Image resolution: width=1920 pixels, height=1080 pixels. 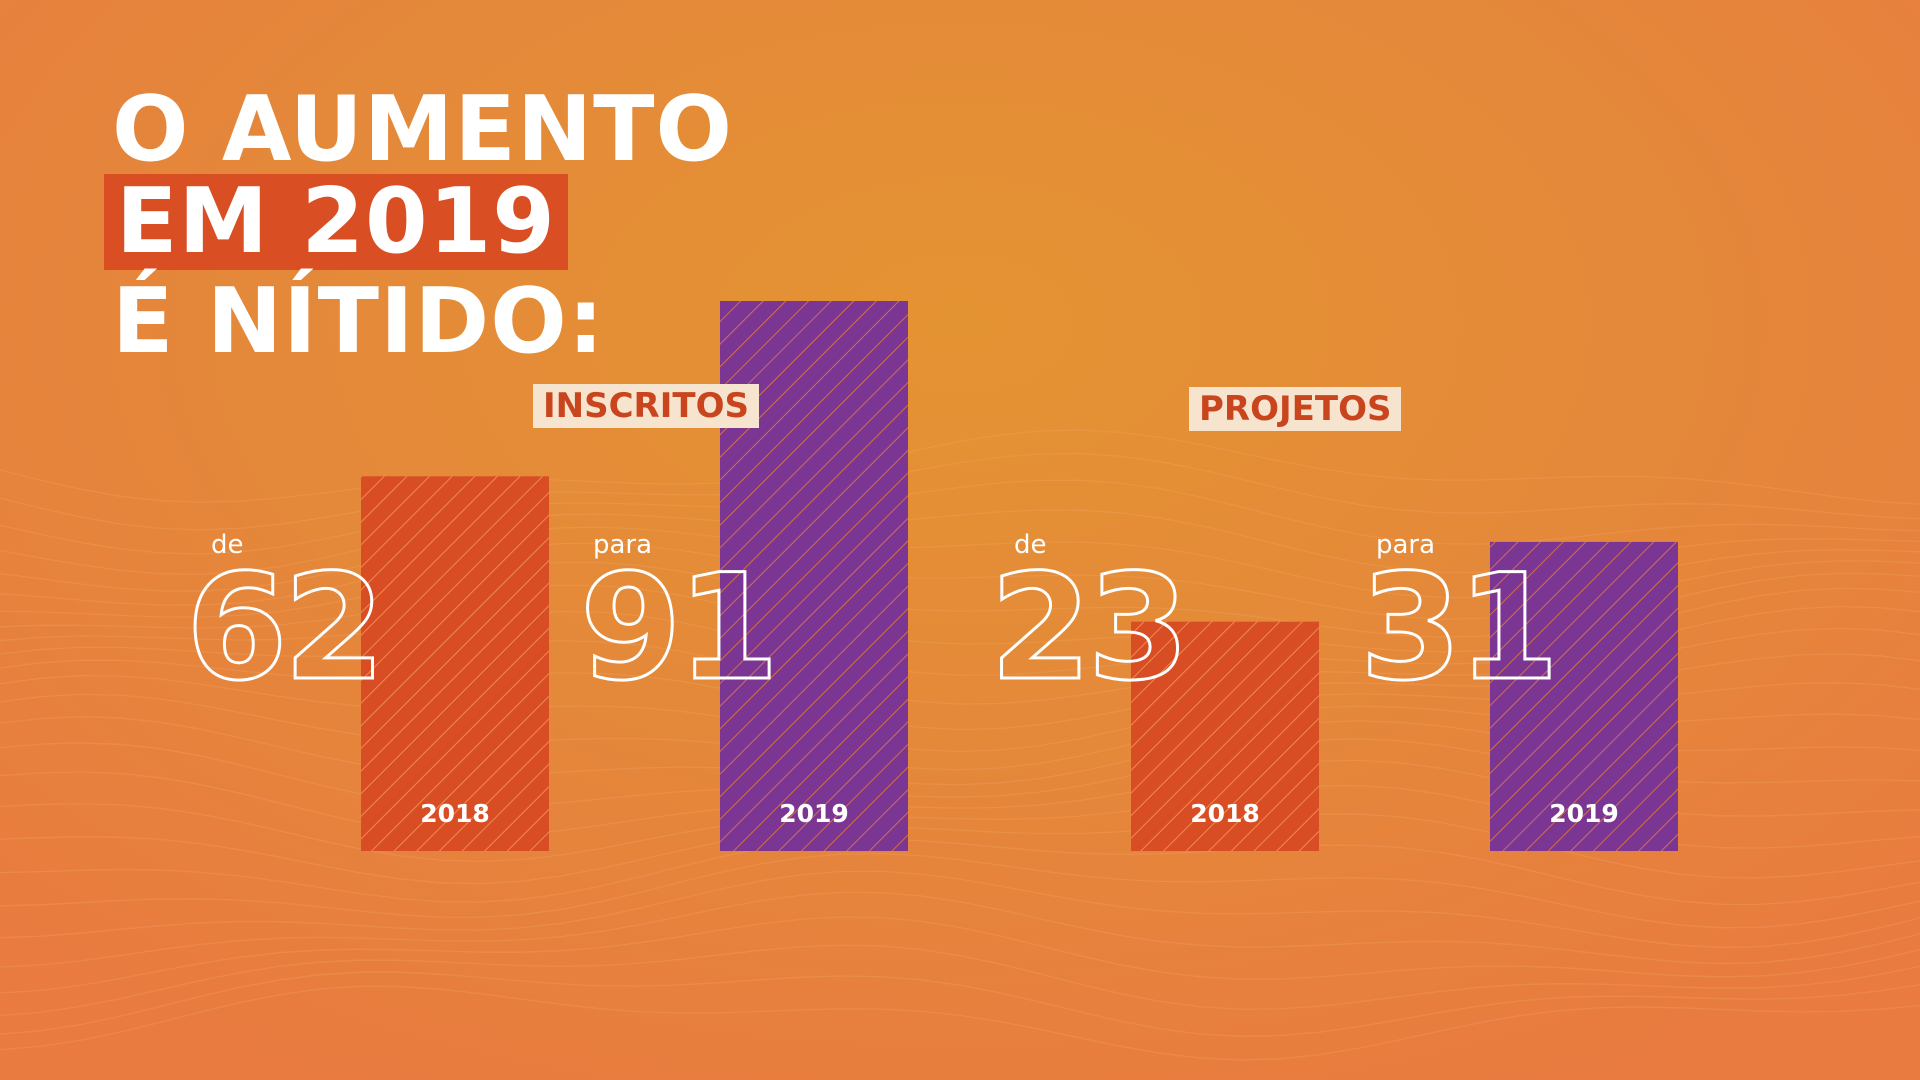 What do you see at coordinates (1225, 736) in the screenshot?
I see `bar-projetos-2018` at bounding box center [1225, 736].